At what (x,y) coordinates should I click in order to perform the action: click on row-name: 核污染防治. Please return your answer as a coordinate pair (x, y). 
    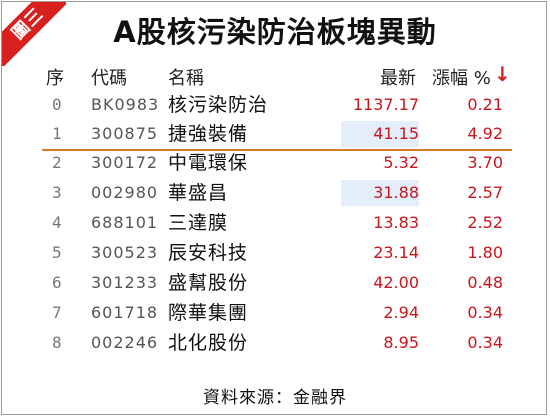
    Looking at the image, I should click on (218, 105).